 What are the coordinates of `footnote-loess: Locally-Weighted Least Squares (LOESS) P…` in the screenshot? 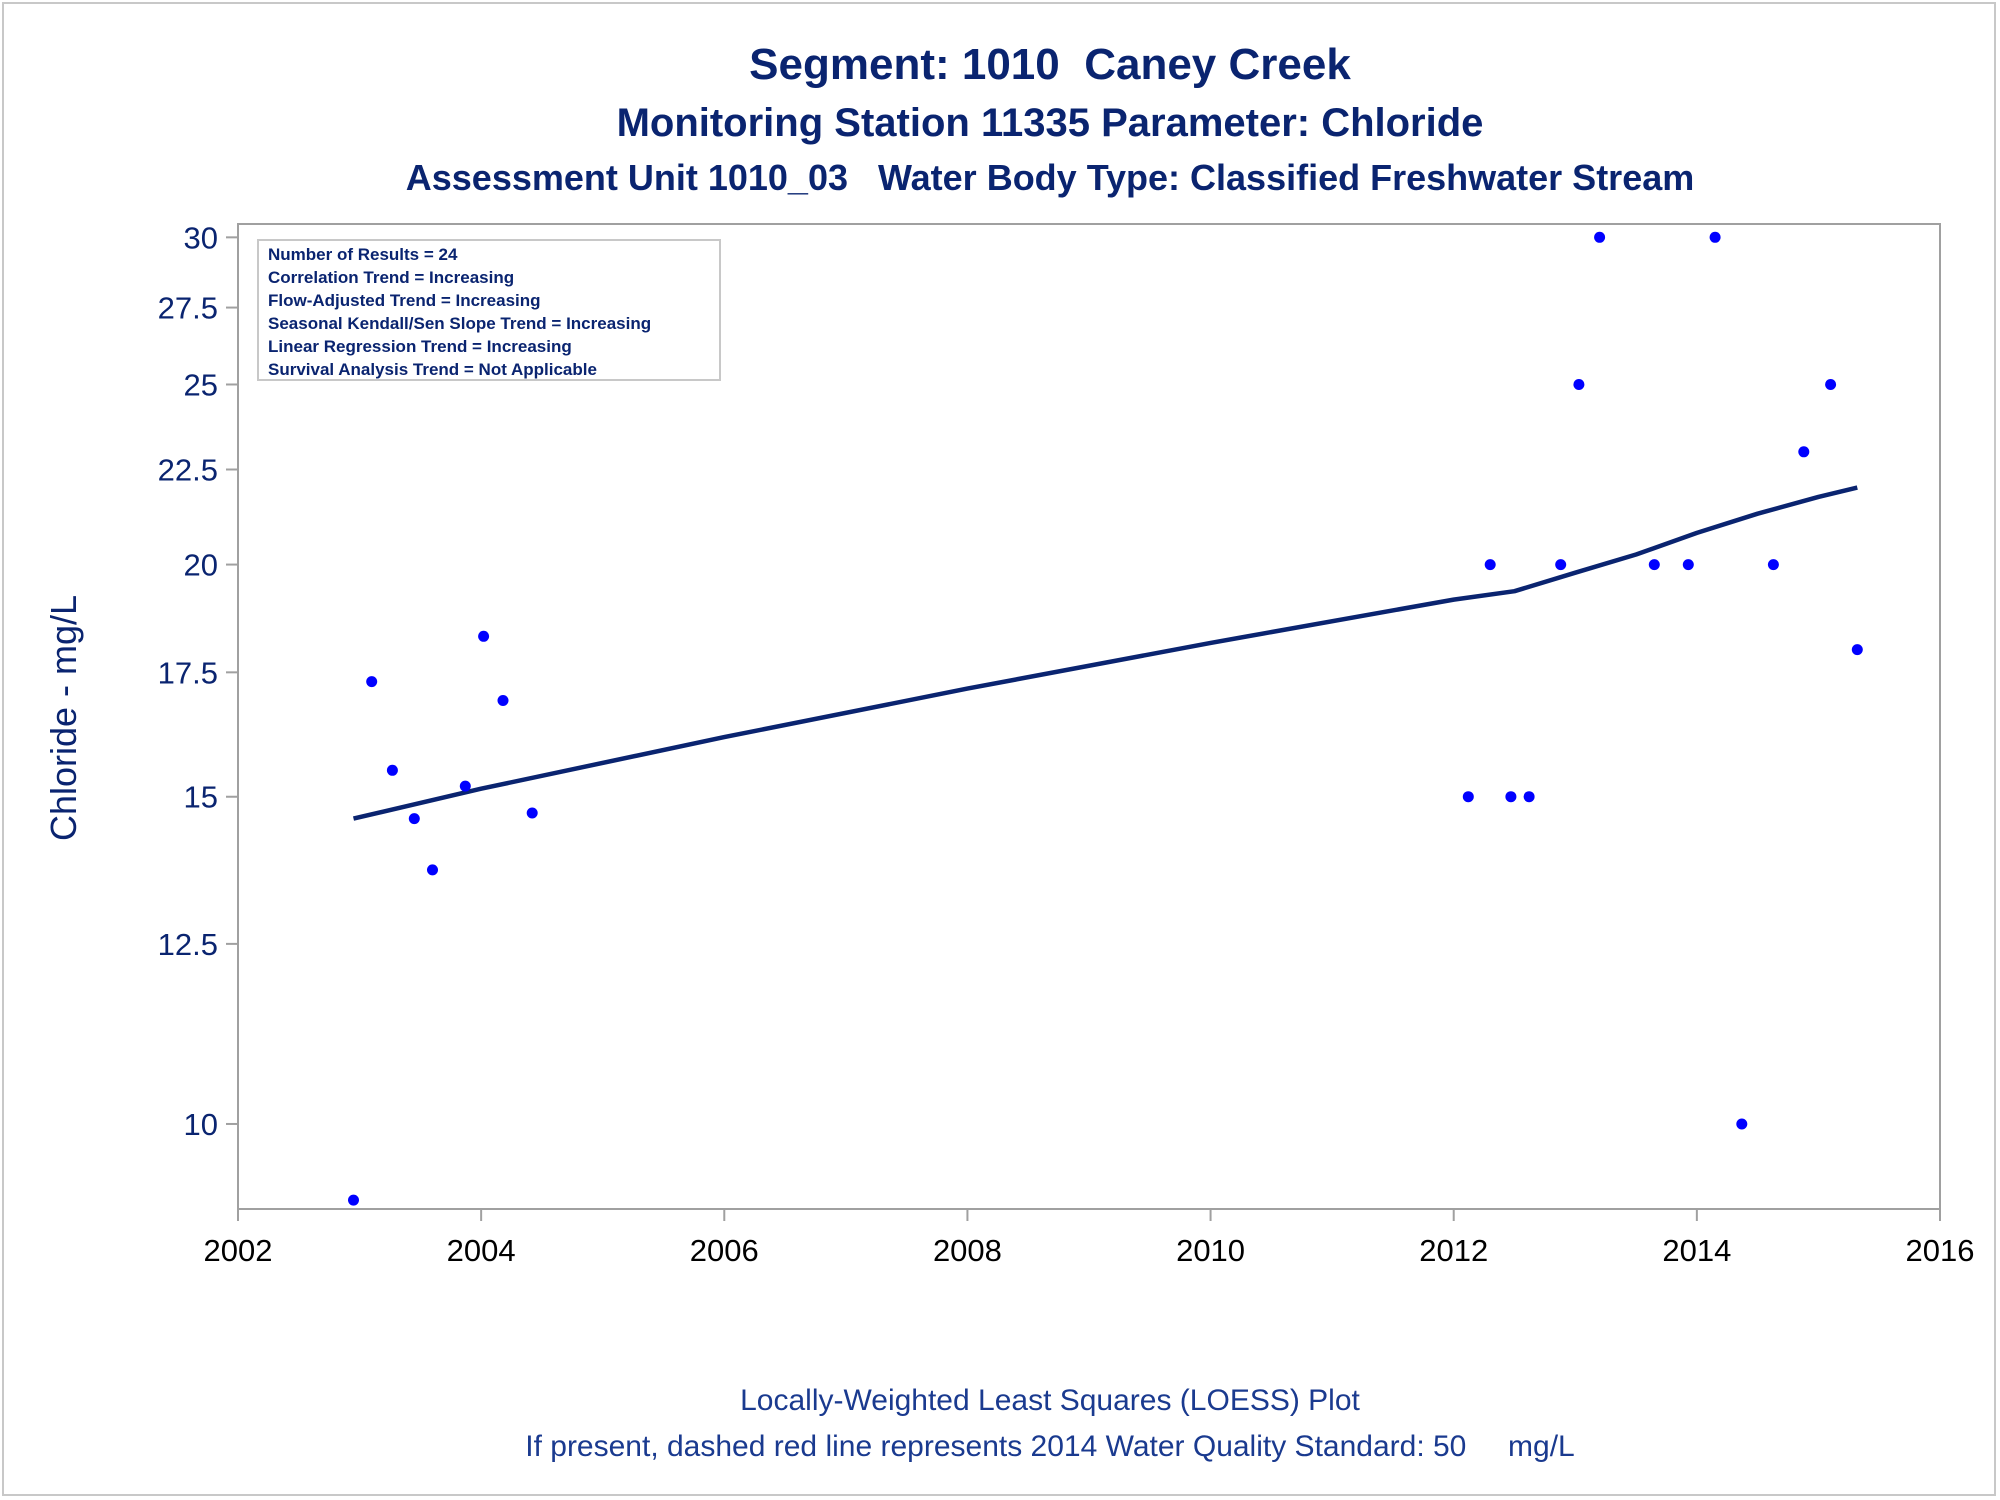 It's located at (1050, 1400).